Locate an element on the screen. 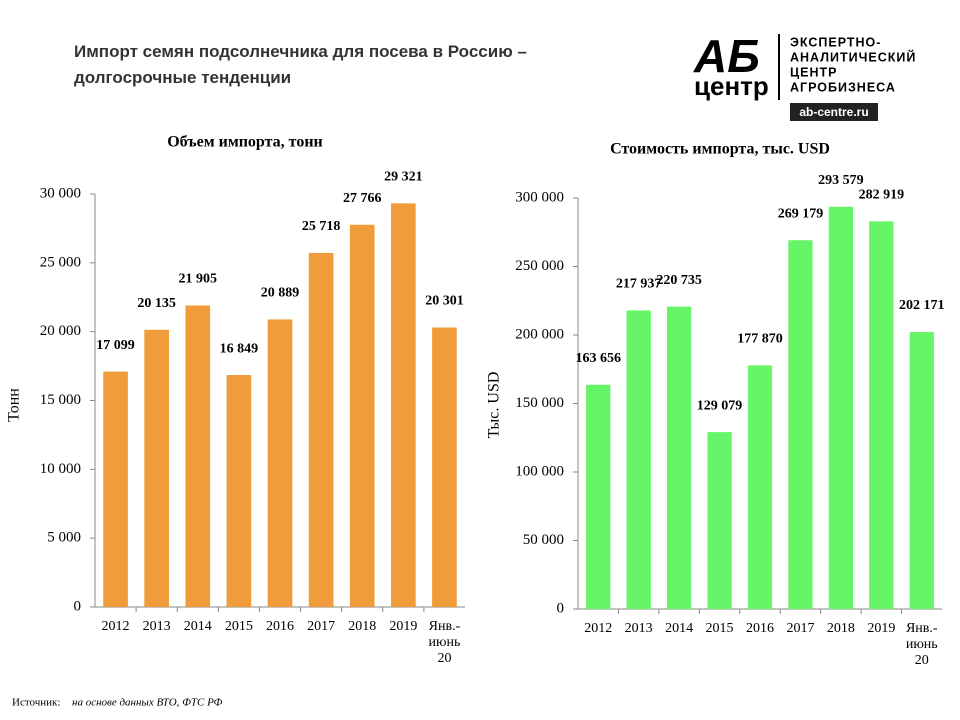 The height and width of the screenshot is (720, 960). y-tick-label: 200 000 is located at coordinates (539, 334).